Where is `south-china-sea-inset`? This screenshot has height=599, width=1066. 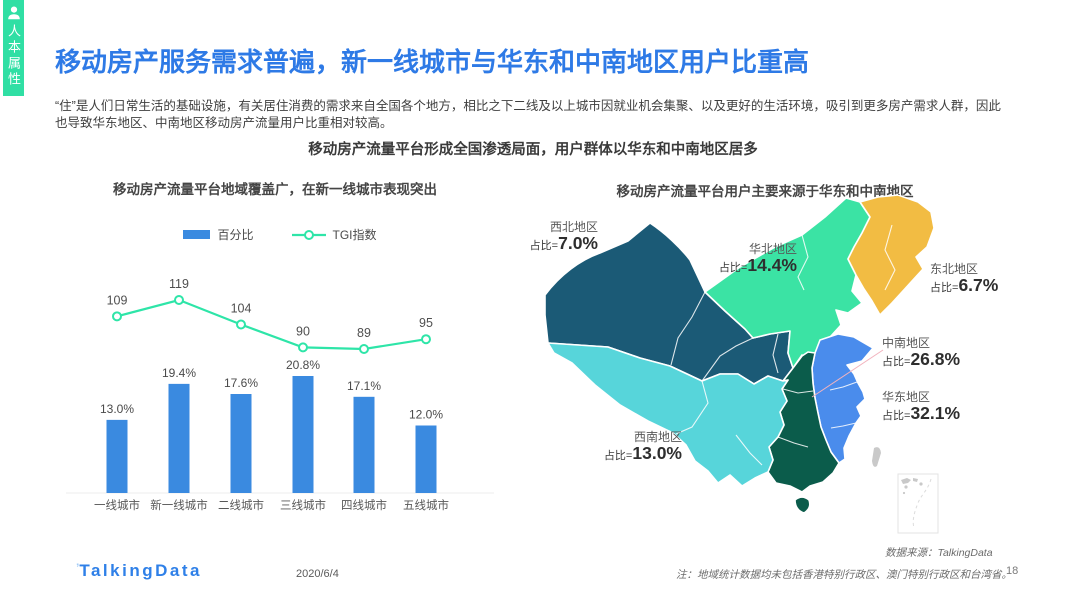
south-china-sea-inset is located at coordinates (918, 503).